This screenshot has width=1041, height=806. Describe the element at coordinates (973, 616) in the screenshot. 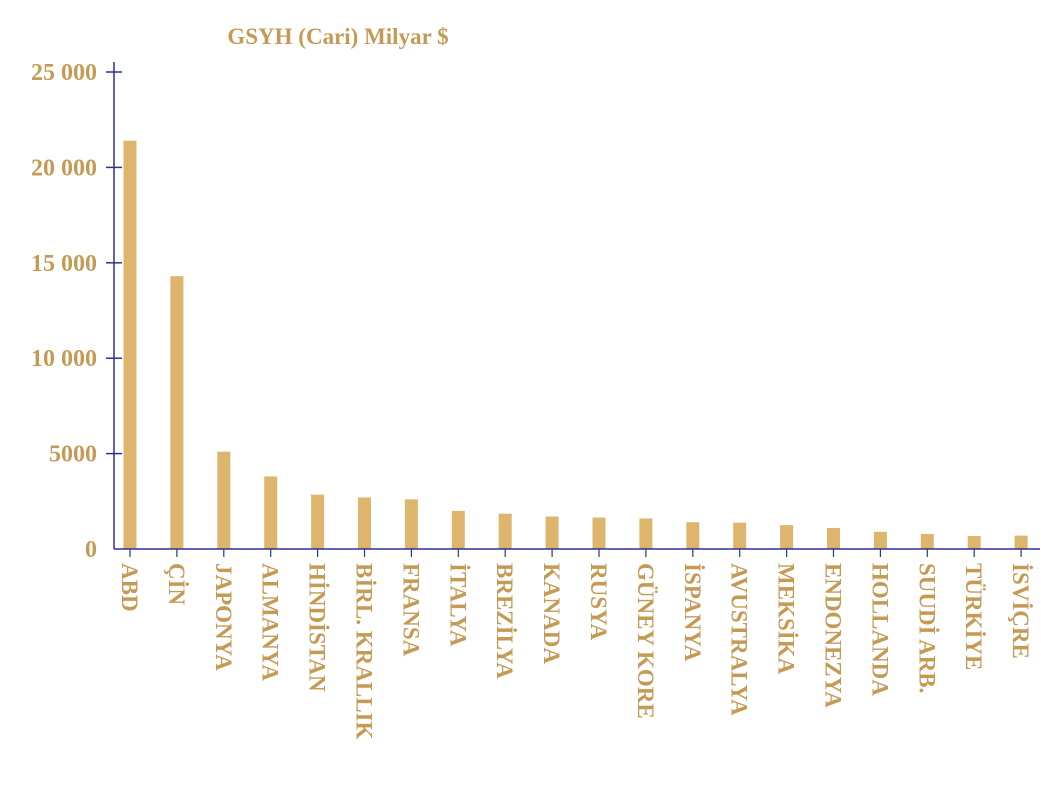

I see `x-tick-label: TÜRKİYE` at that location.